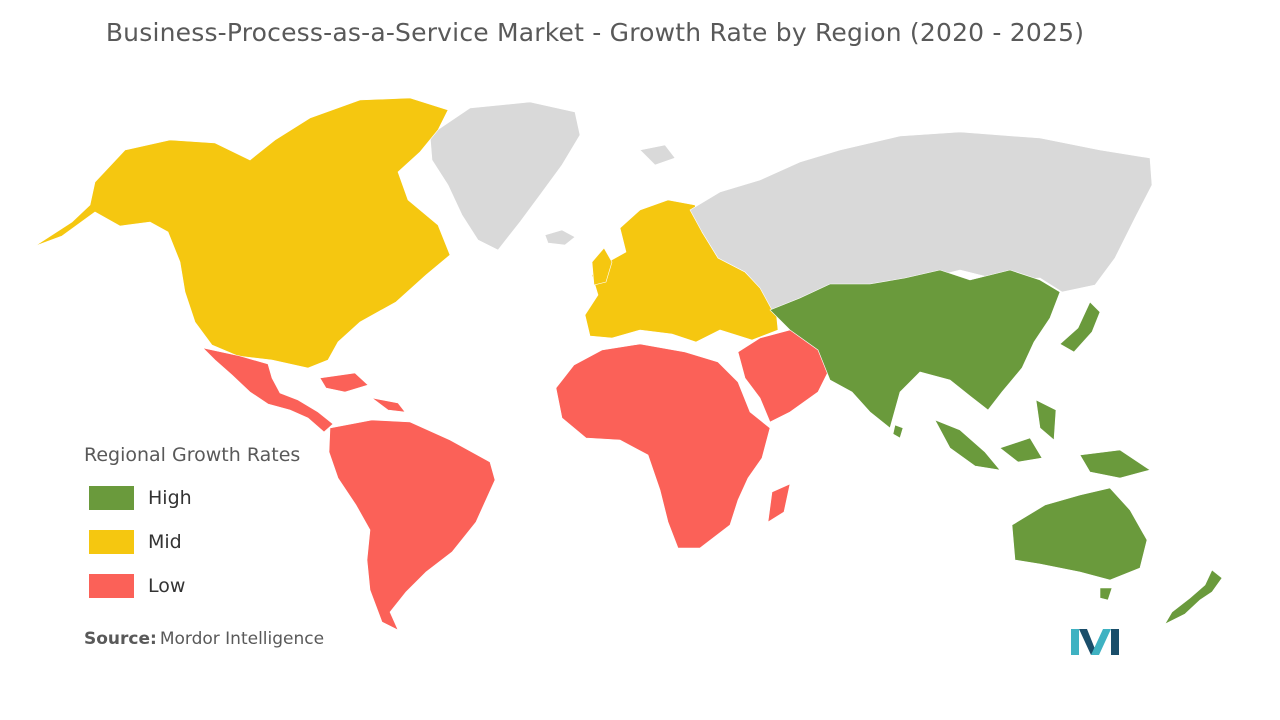 The height and width of the screenshot is (720, 1280). What do you see at coordinates (505, 176) in the screenshot?
I see `region-greenland` at bounding box center [505, 176].